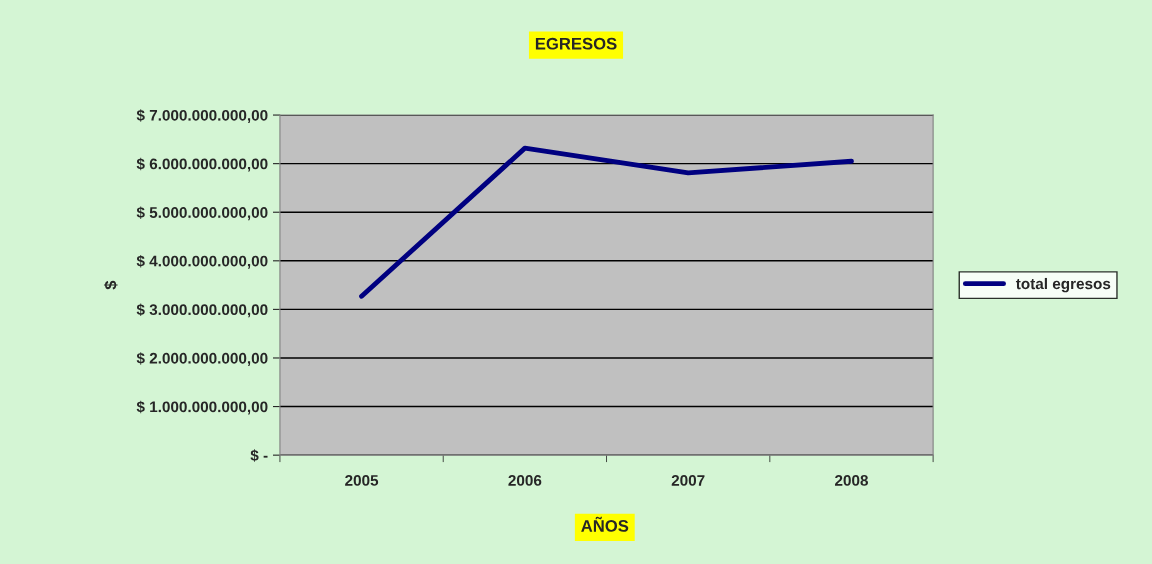  I want to click on line-series, so click(606, 222).